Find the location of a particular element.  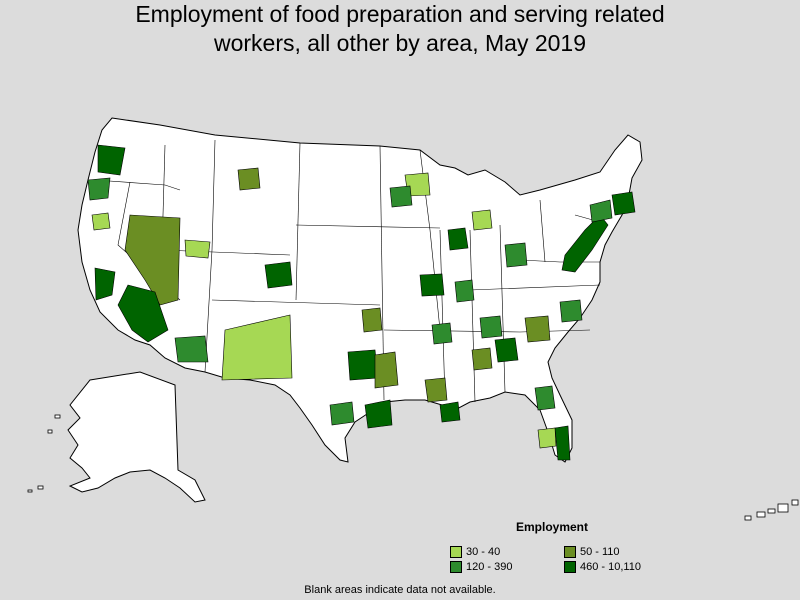

legend-label: 120 - 390 is located at coordinates (489, 567).